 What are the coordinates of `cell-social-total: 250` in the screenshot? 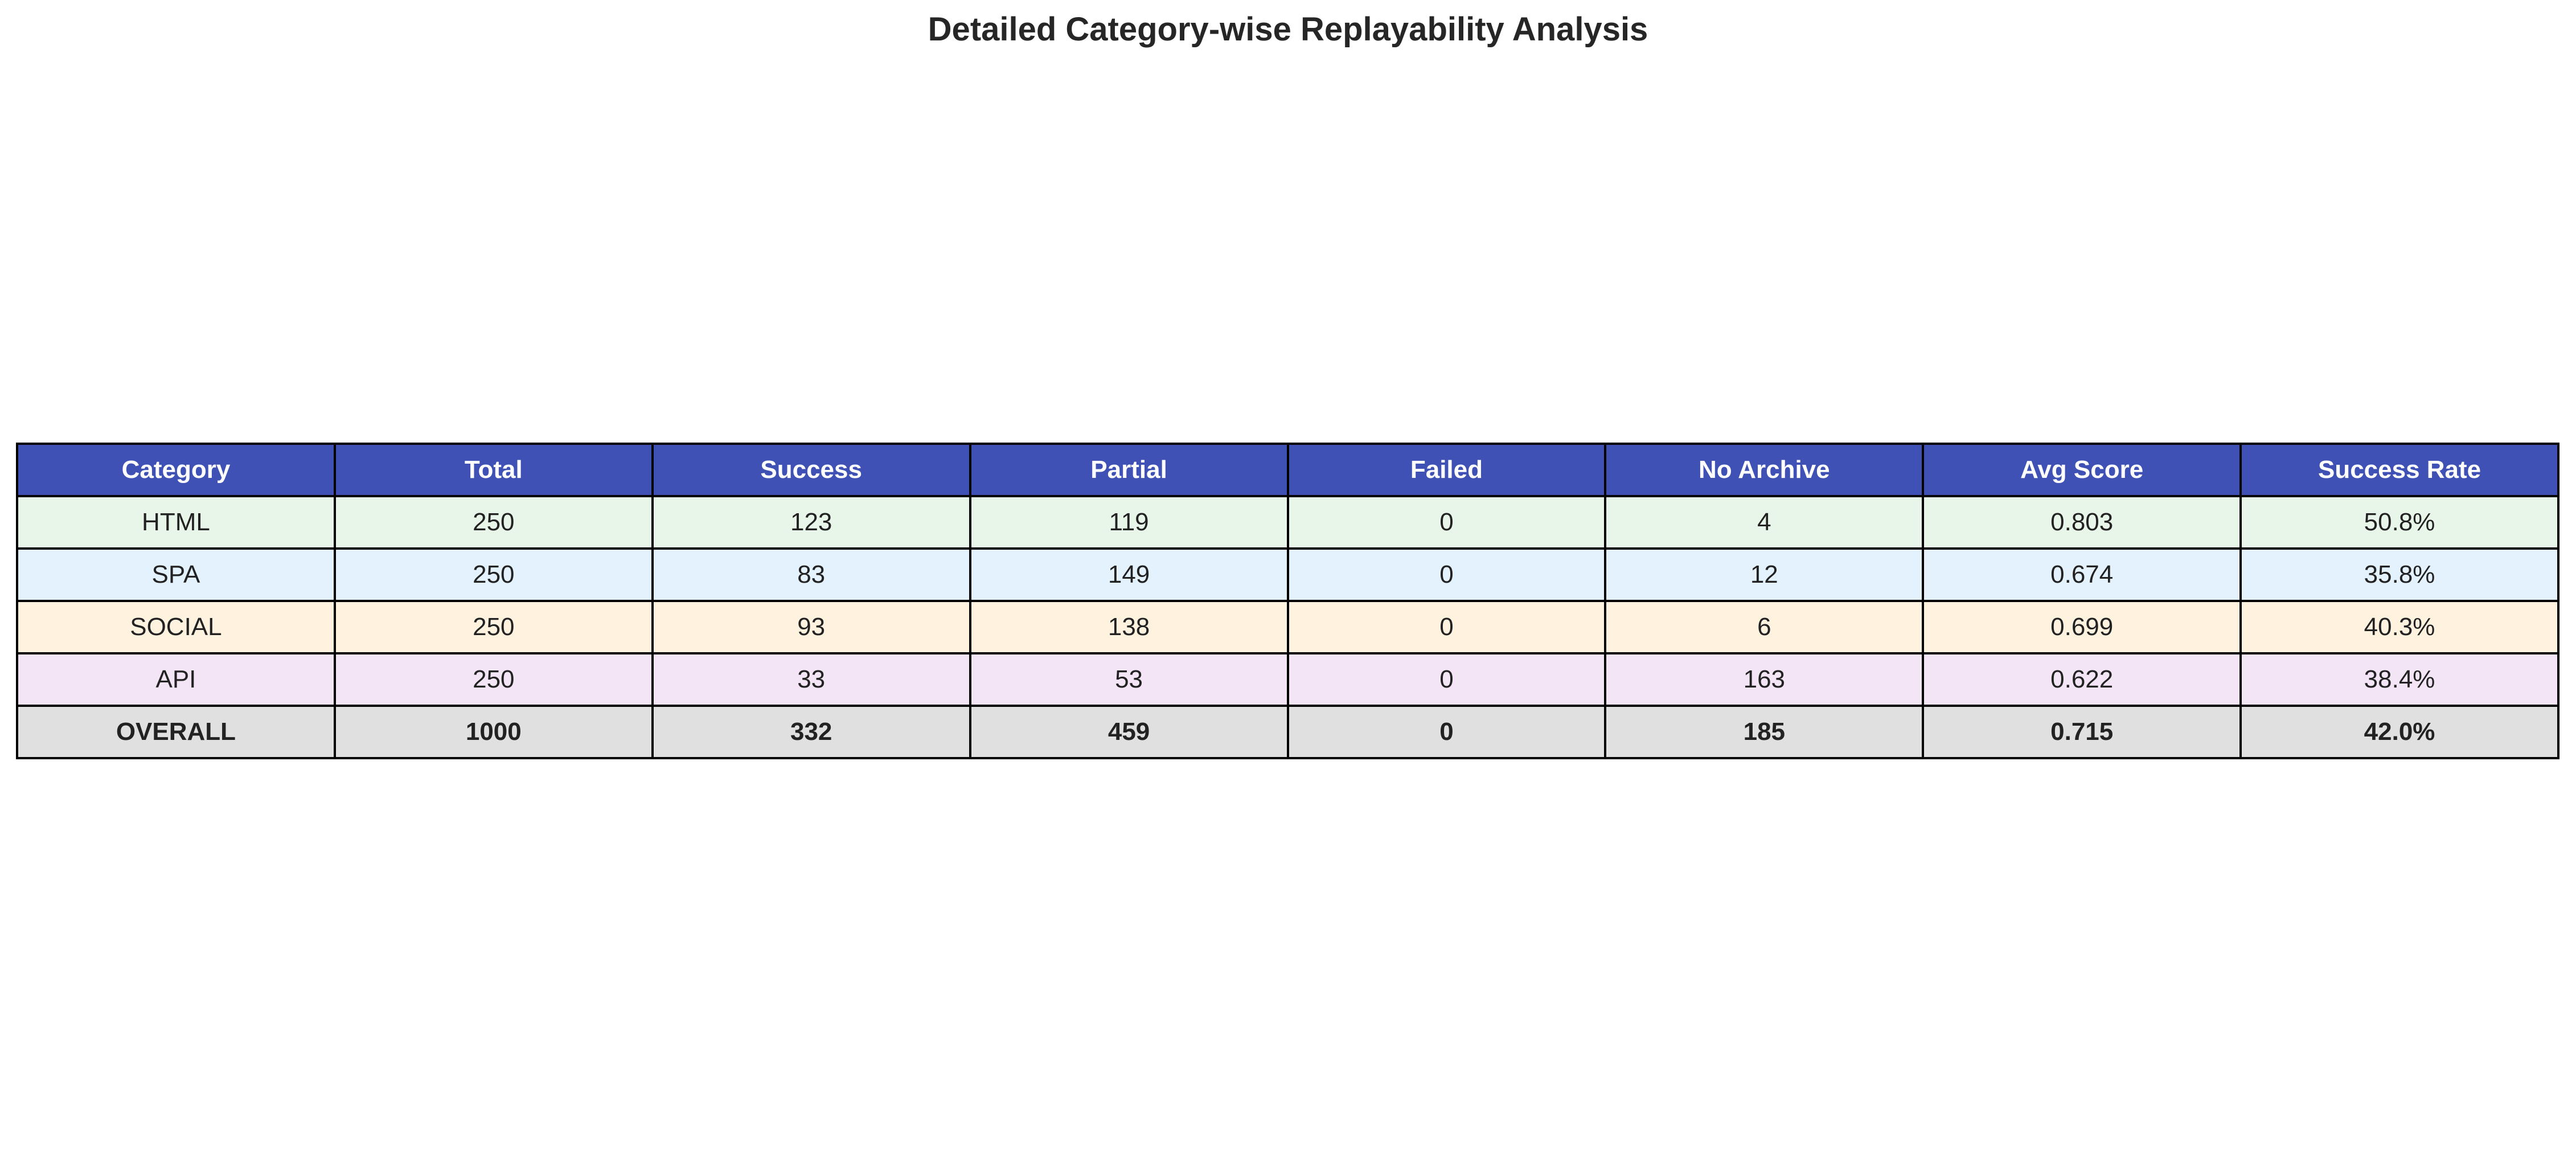 It's located at (493, 627).